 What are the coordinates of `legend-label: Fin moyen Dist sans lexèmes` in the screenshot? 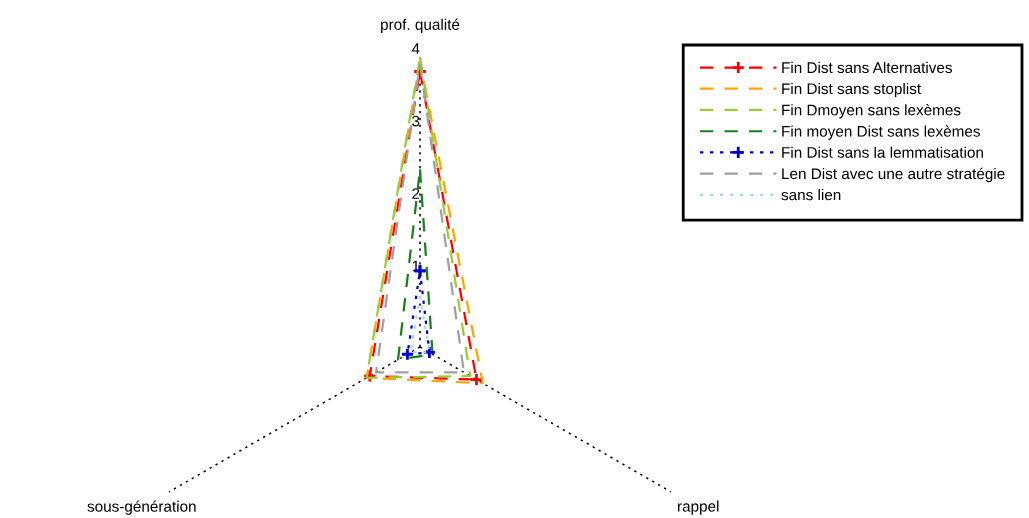 It's located at (881, 132).